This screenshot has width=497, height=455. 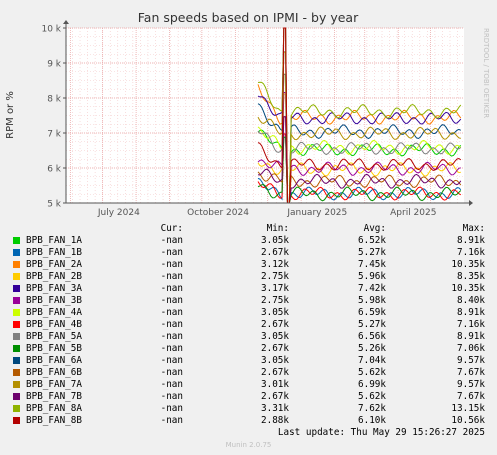 I want to click on x-tick-label: October 2024, so click(x=218, y=213).